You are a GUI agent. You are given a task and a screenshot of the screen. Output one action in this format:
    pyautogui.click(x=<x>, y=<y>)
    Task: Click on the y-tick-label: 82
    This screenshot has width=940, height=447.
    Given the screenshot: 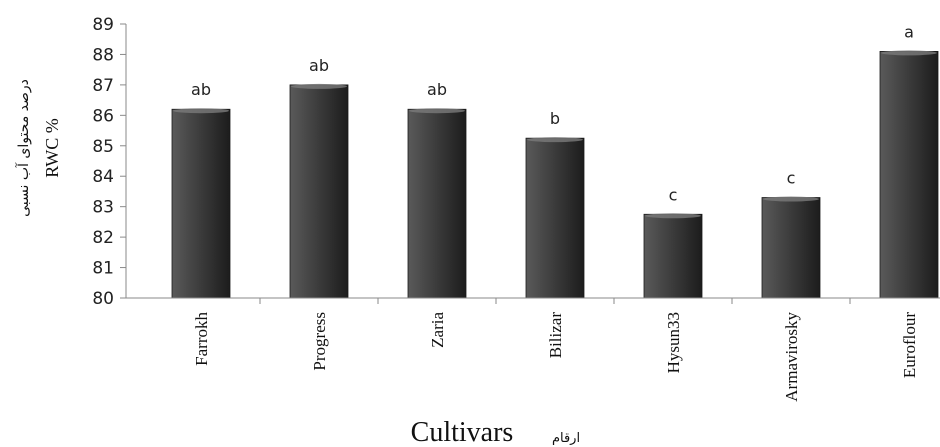 What is the action you would take?
    pyautogui.click(x=103, y=238)
    